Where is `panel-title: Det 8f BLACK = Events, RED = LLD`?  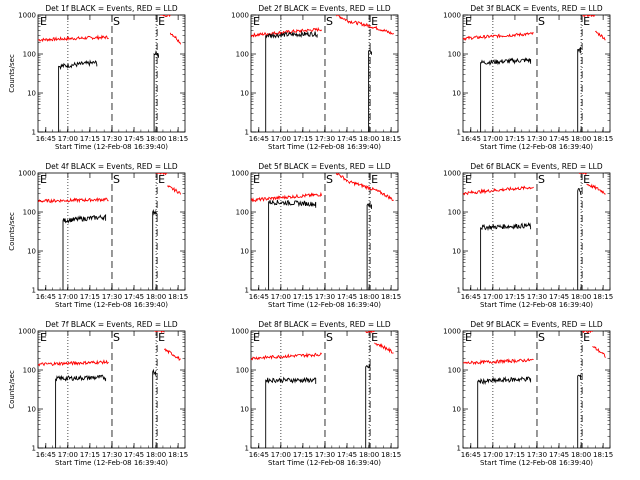
panel-title: Det 8f BLACK = Events, RED = LLD is located at coordinates (324, 324).